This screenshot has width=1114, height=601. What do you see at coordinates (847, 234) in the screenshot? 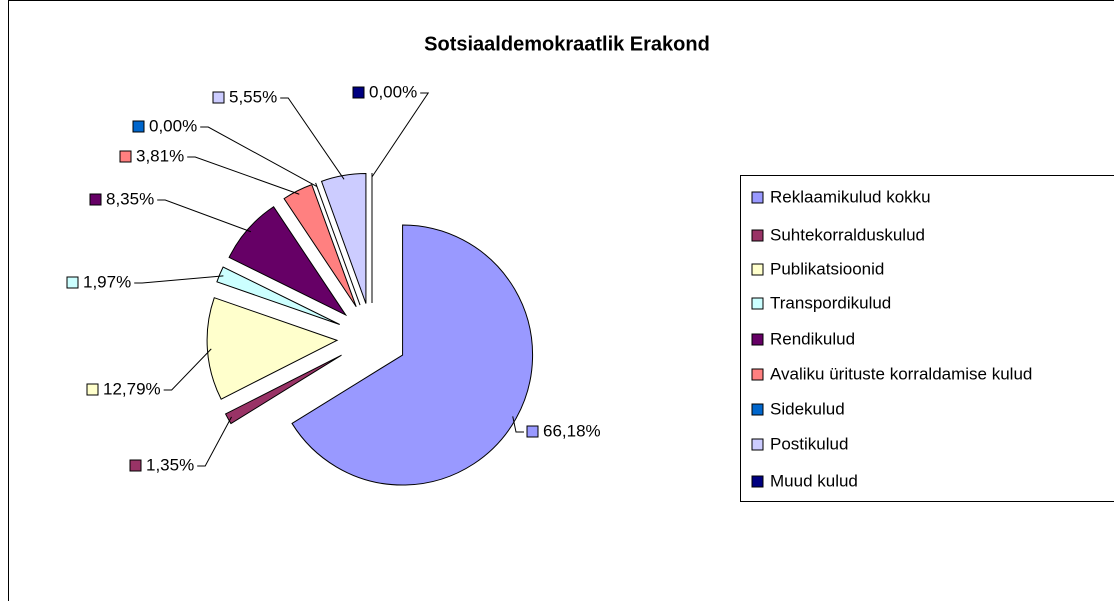
I see `legend-label: Suhtekorralduskulud` at bounding box center [847, 234].